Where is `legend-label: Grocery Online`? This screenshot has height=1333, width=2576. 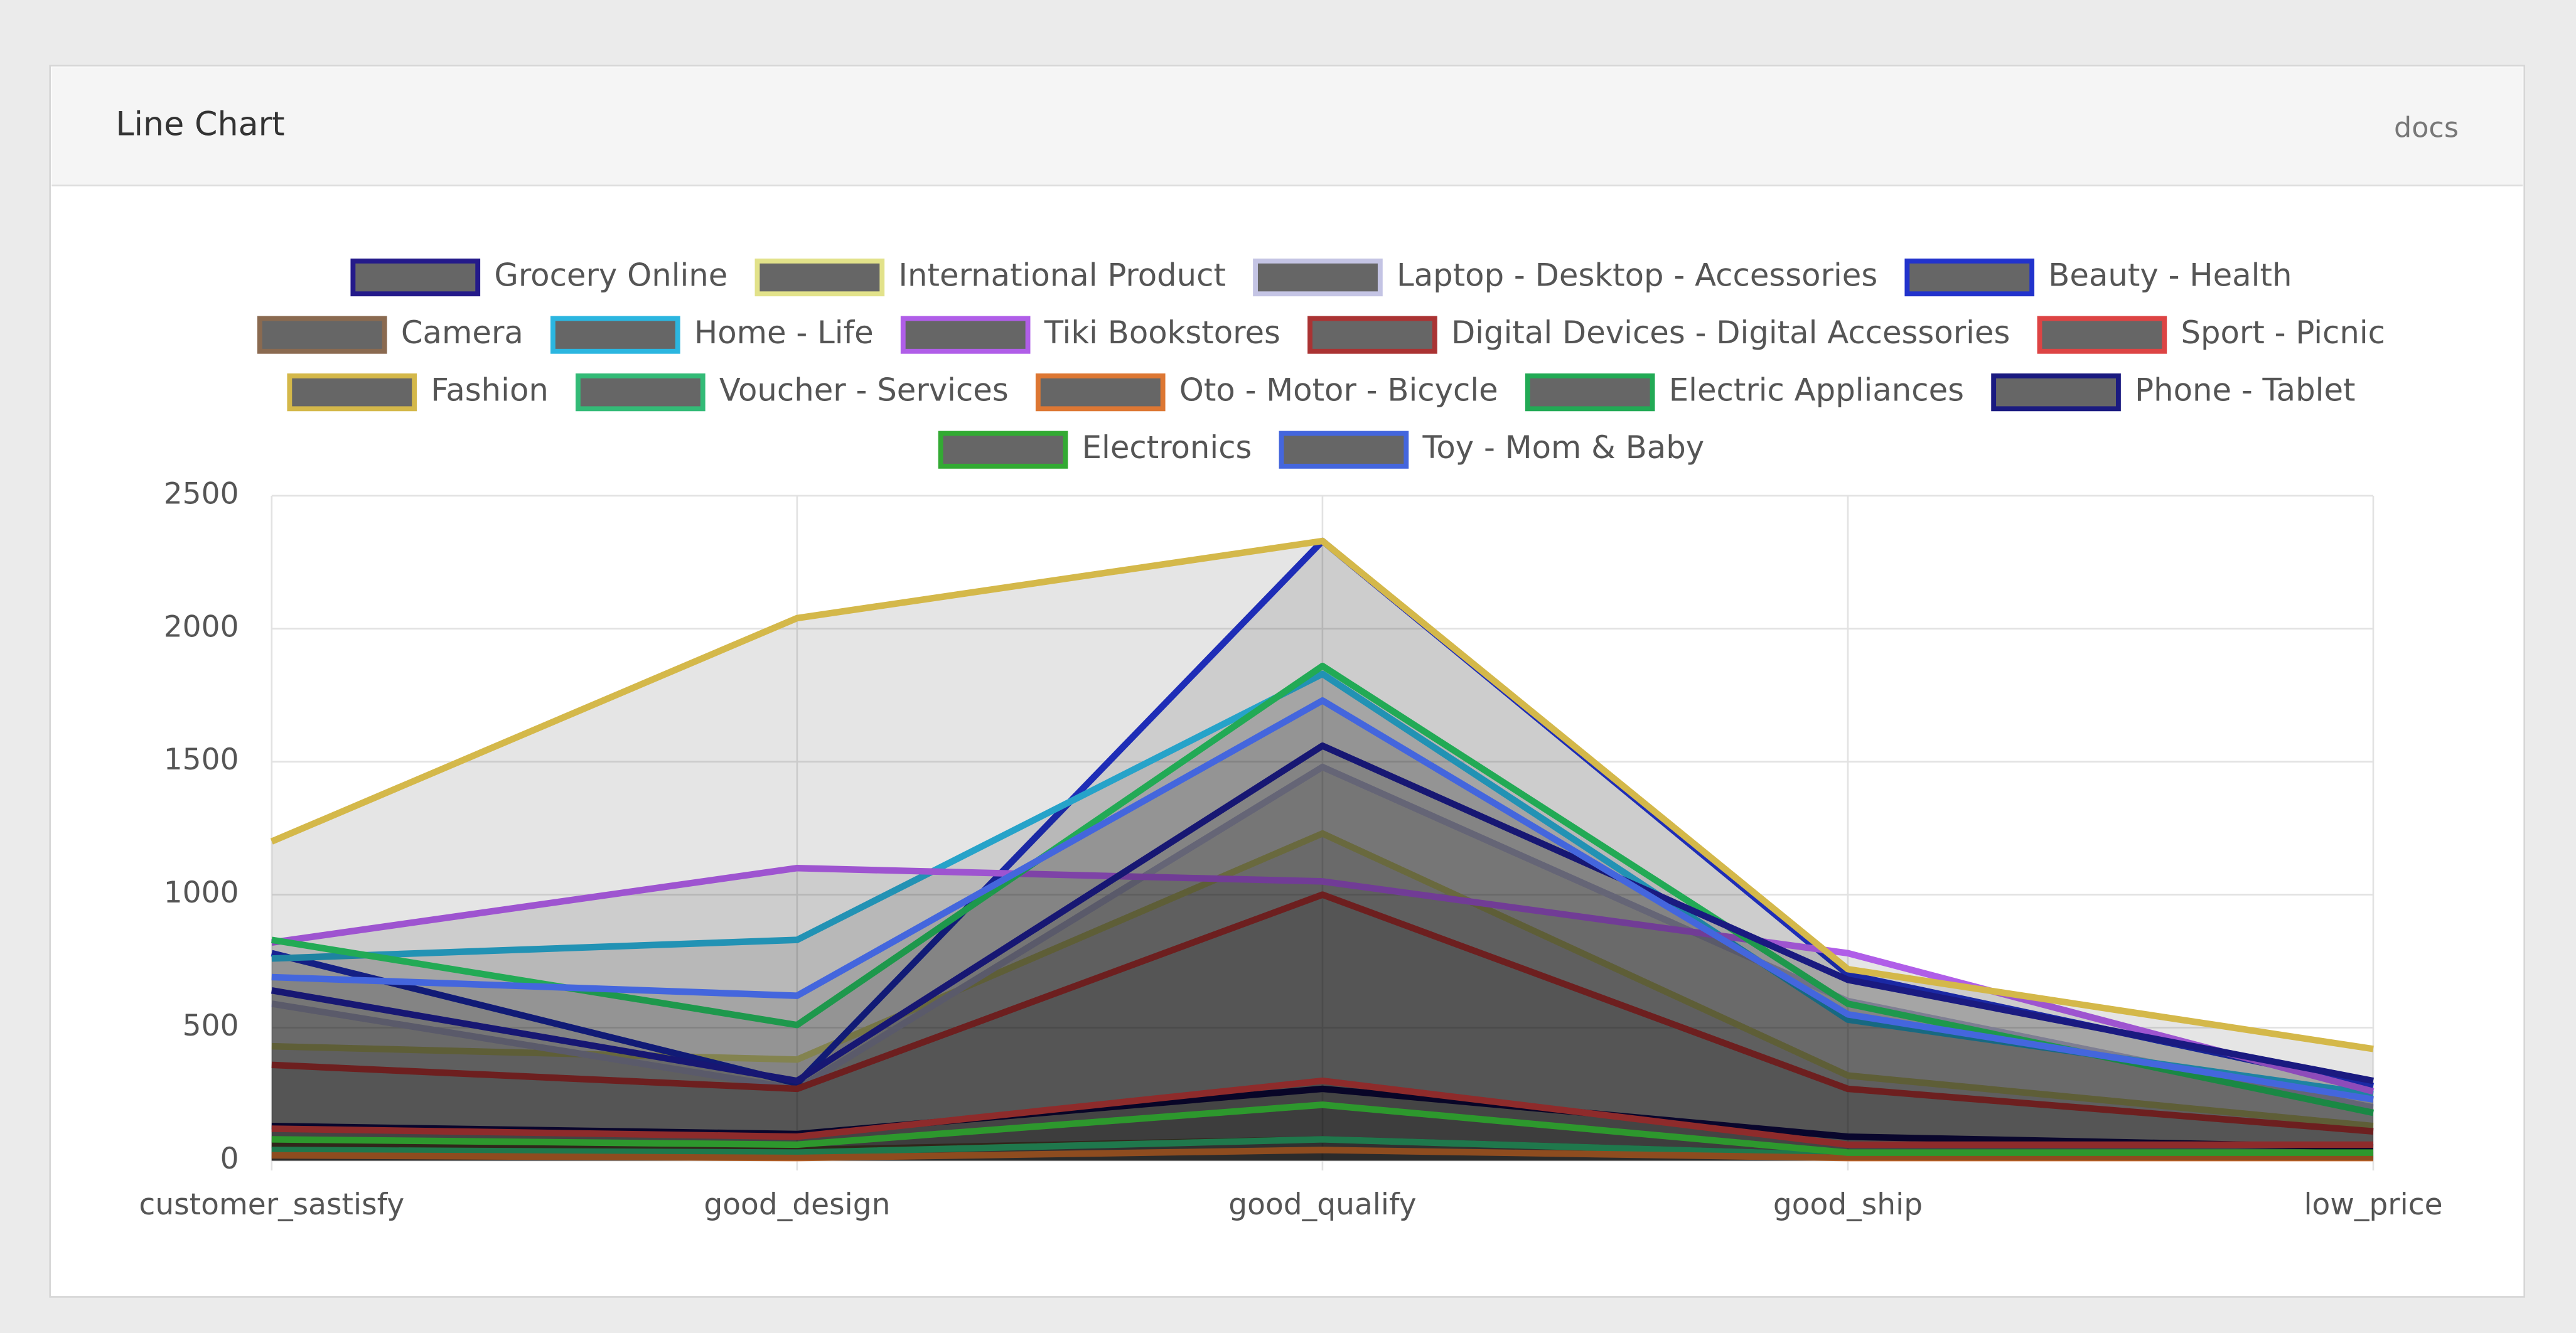
legend-label: Grocery Online is located at coordinates (610, 275).